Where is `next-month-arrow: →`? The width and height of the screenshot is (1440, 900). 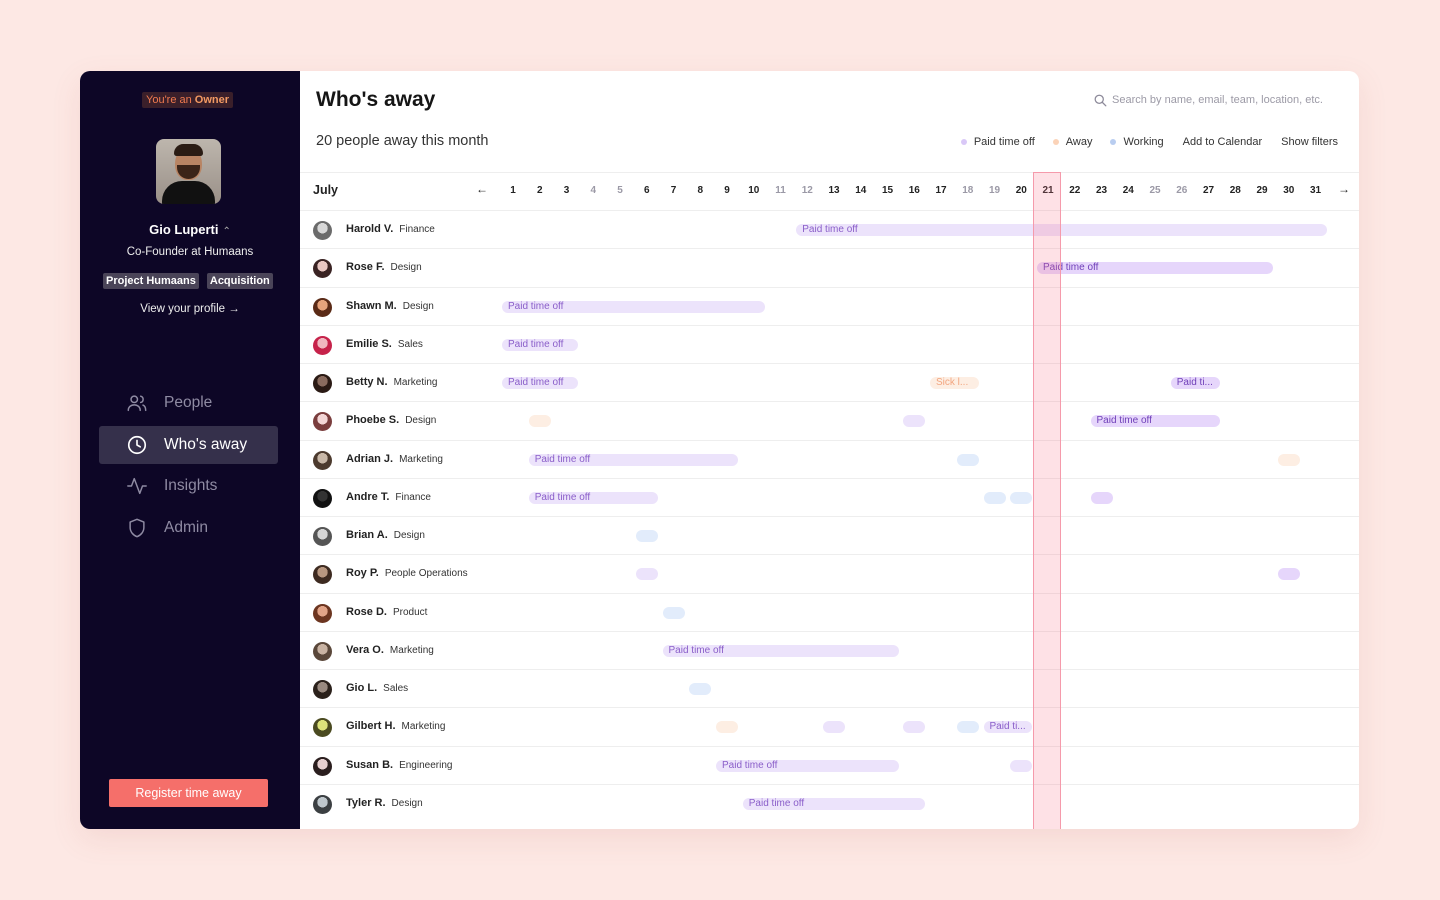 next-month-arrow: → is located at coordinates (1344, 189).